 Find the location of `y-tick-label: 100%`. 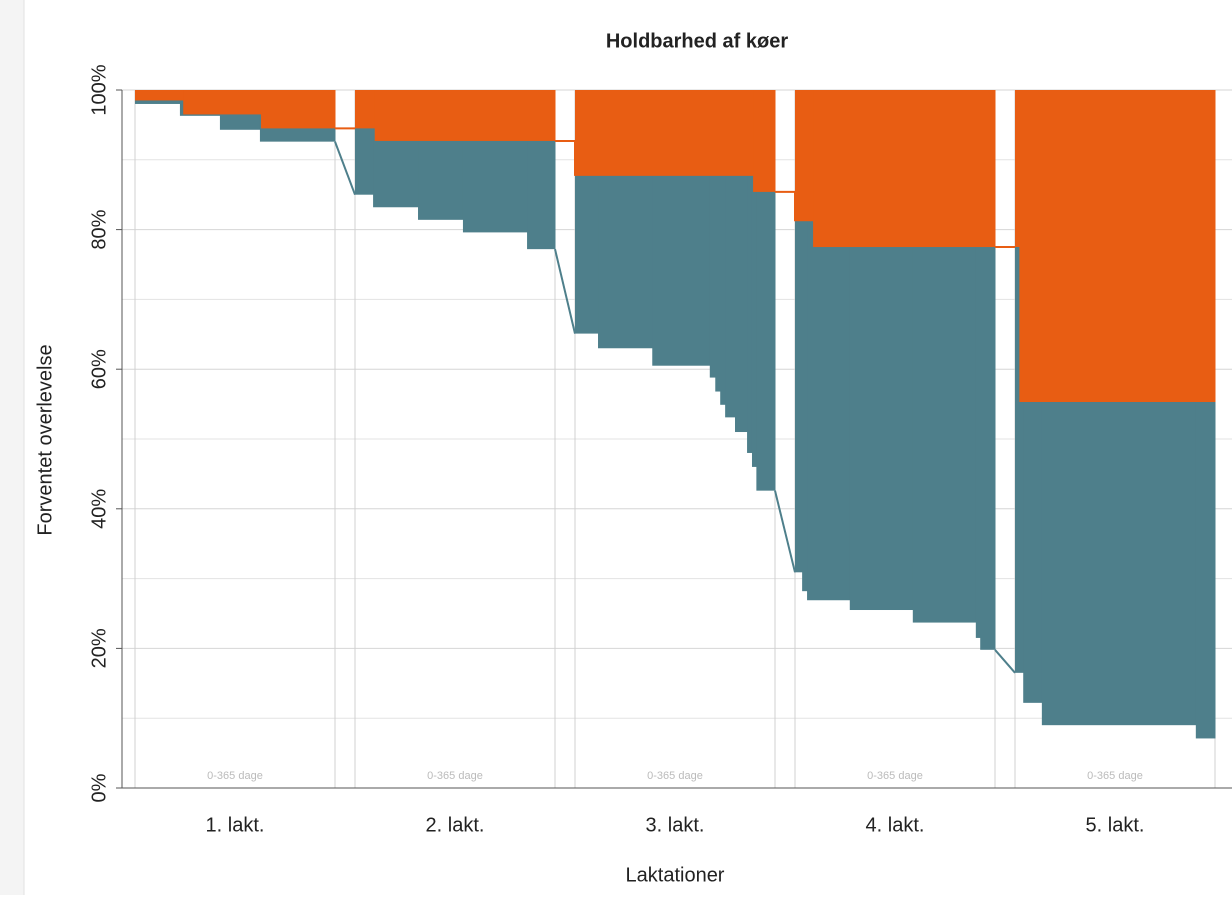

y-tick-label: 100% is located at coordinates (99, 89).